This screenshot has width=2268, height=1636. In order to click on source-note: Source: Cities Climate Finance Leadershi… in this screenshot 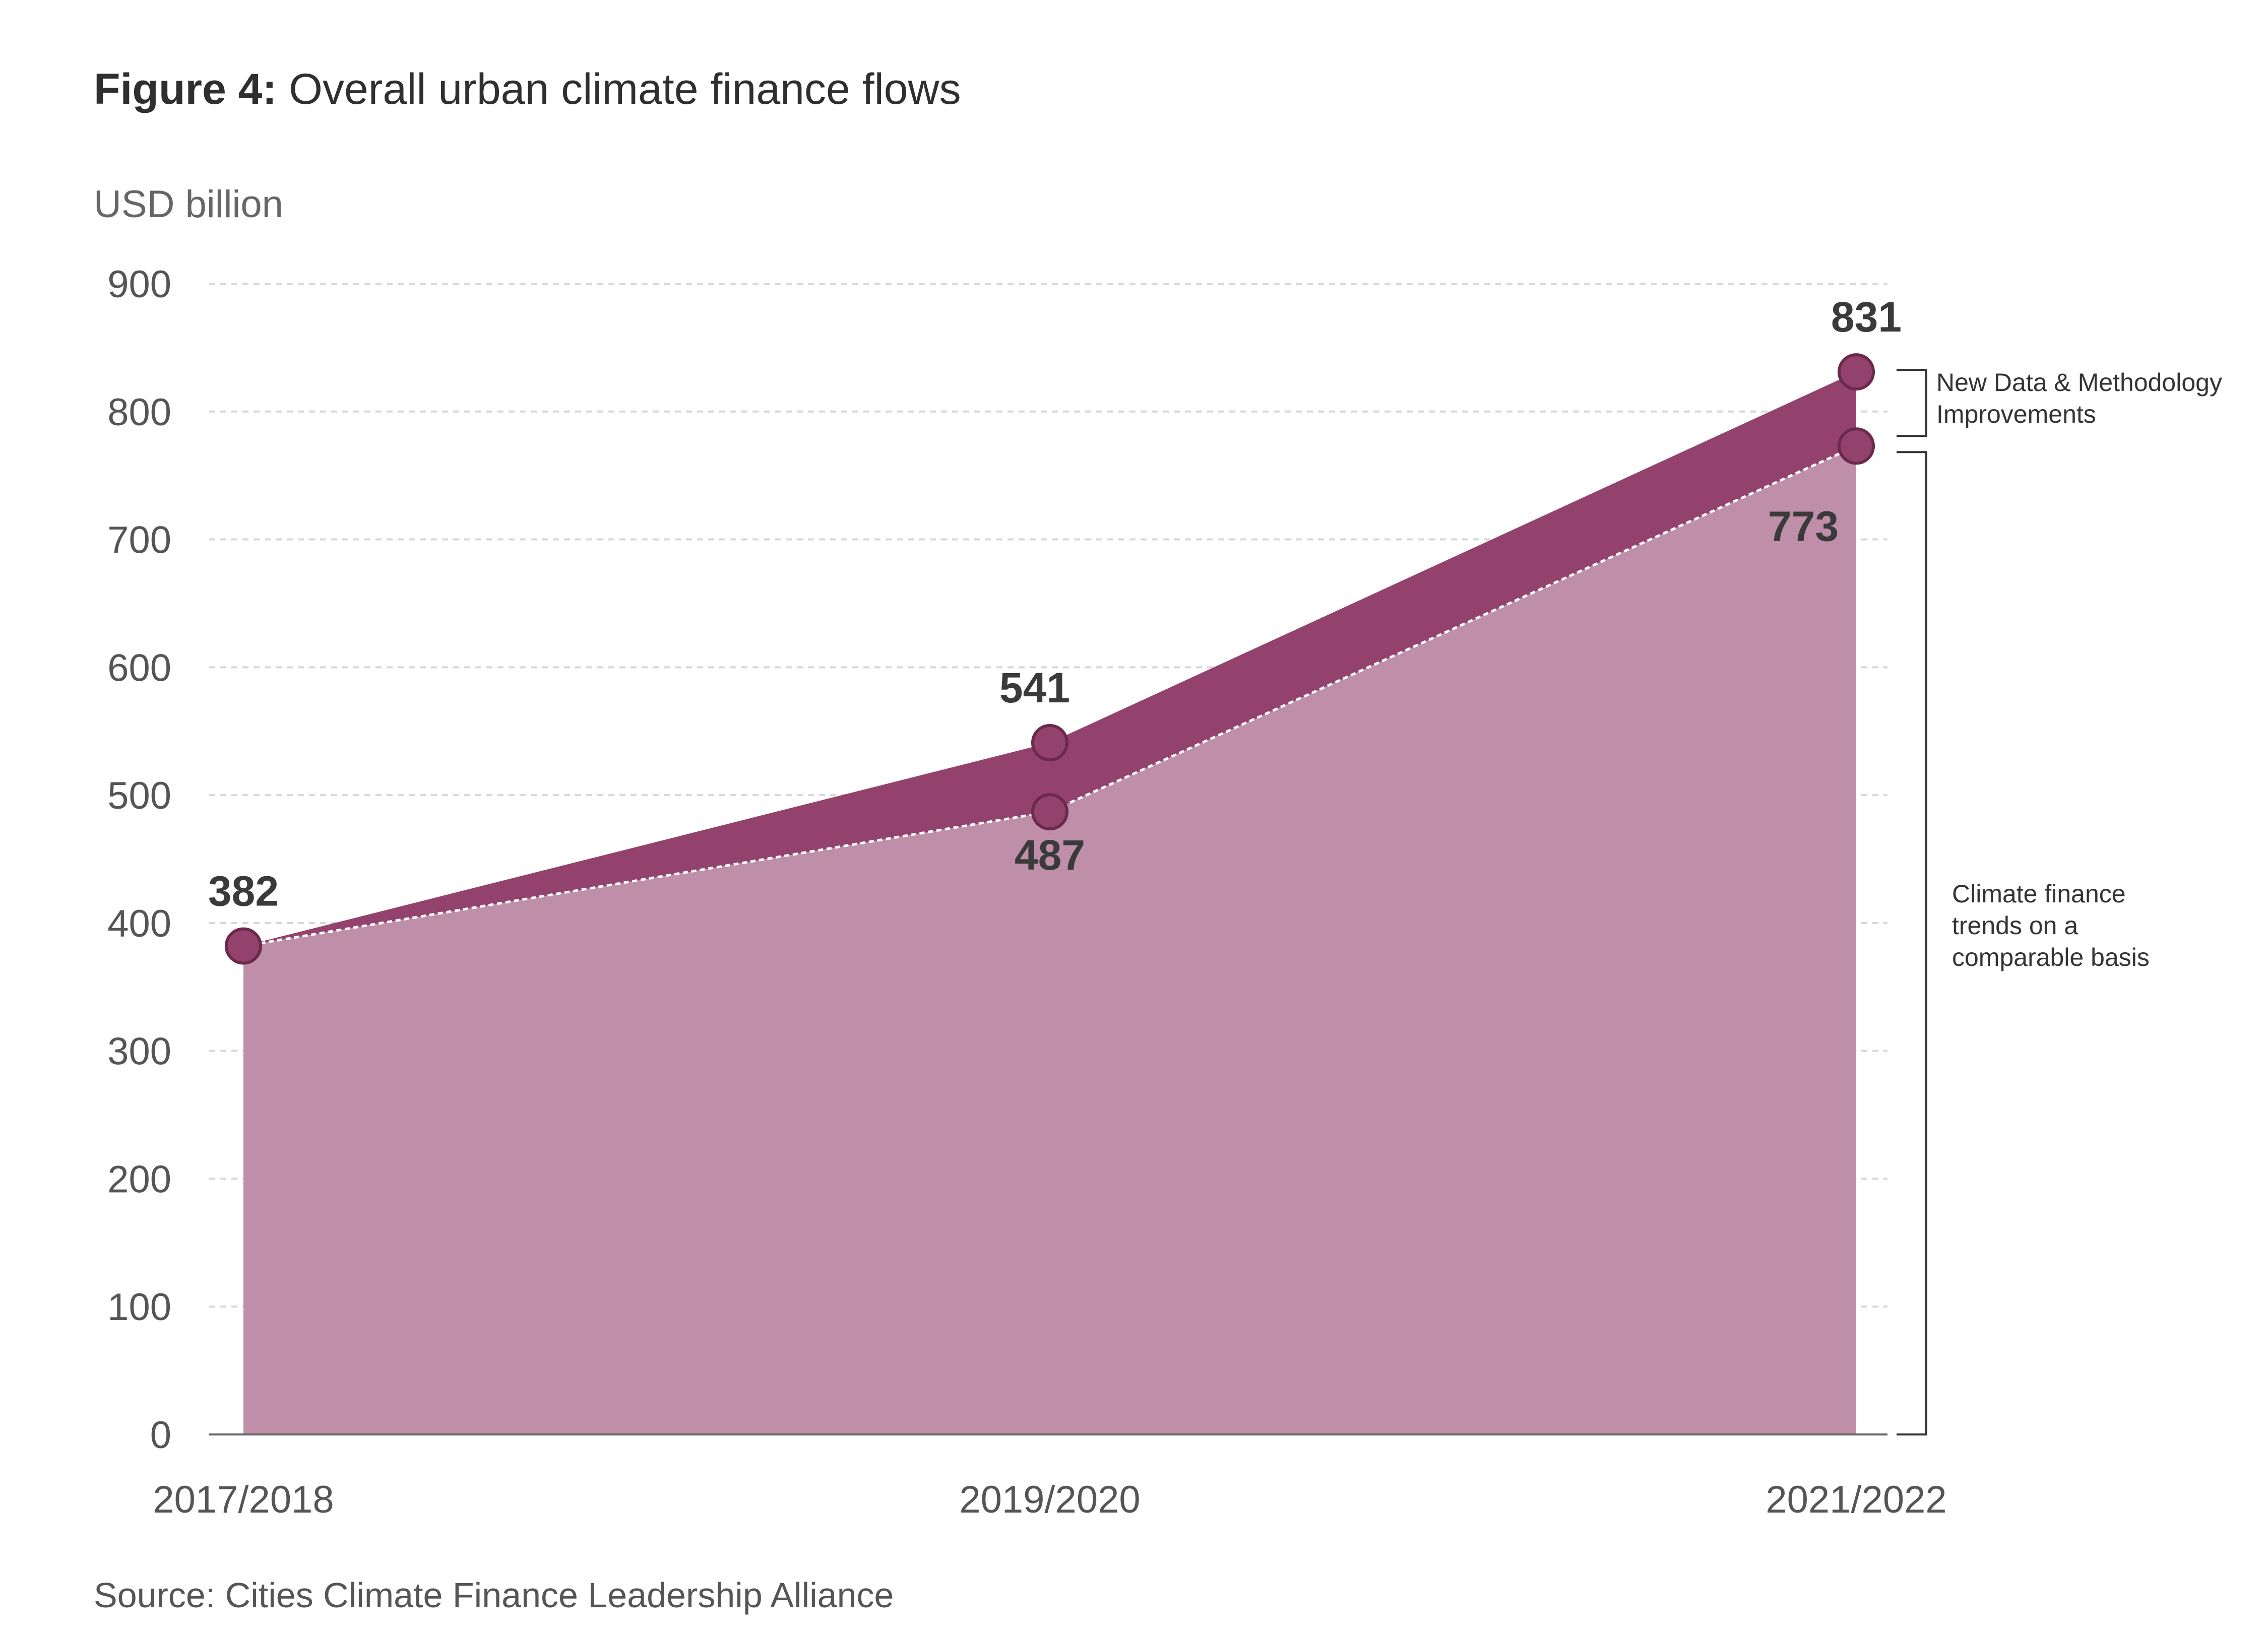, I will do `click(494, 1595)`.